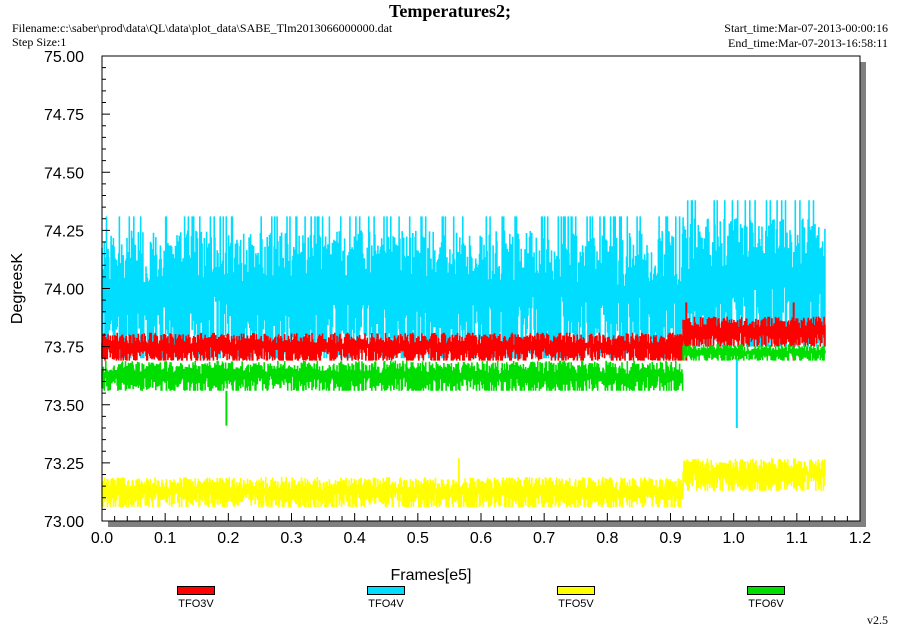 This screenshot has width=900, height=630. I want to click on legend-item-tfo5v: TFO5V, so click(576, 598).